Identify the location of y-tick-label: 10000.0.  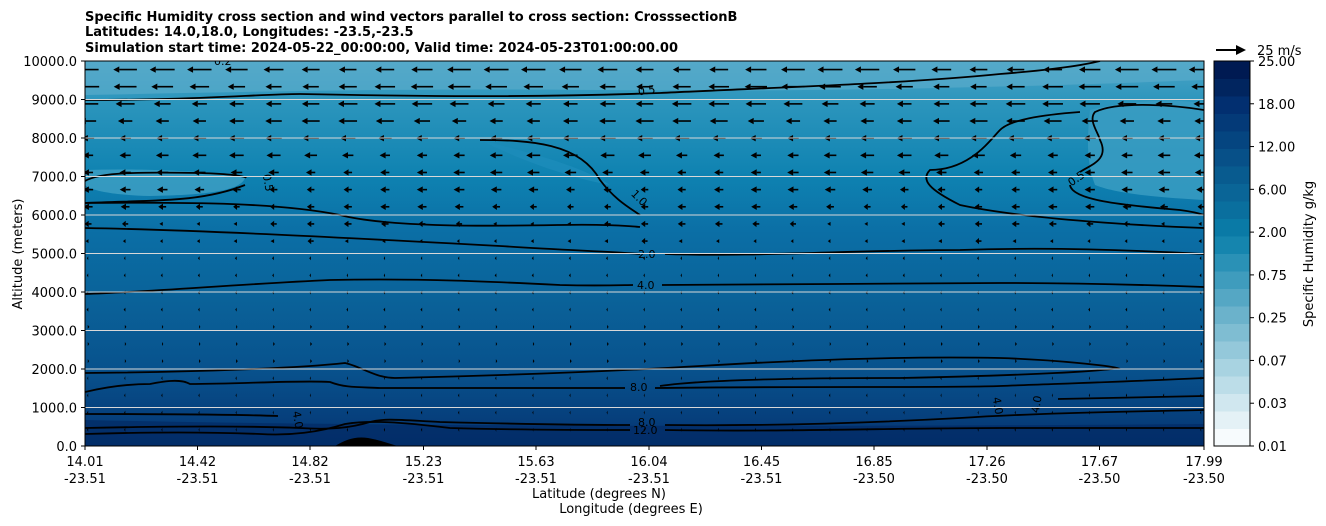
(50, 62).